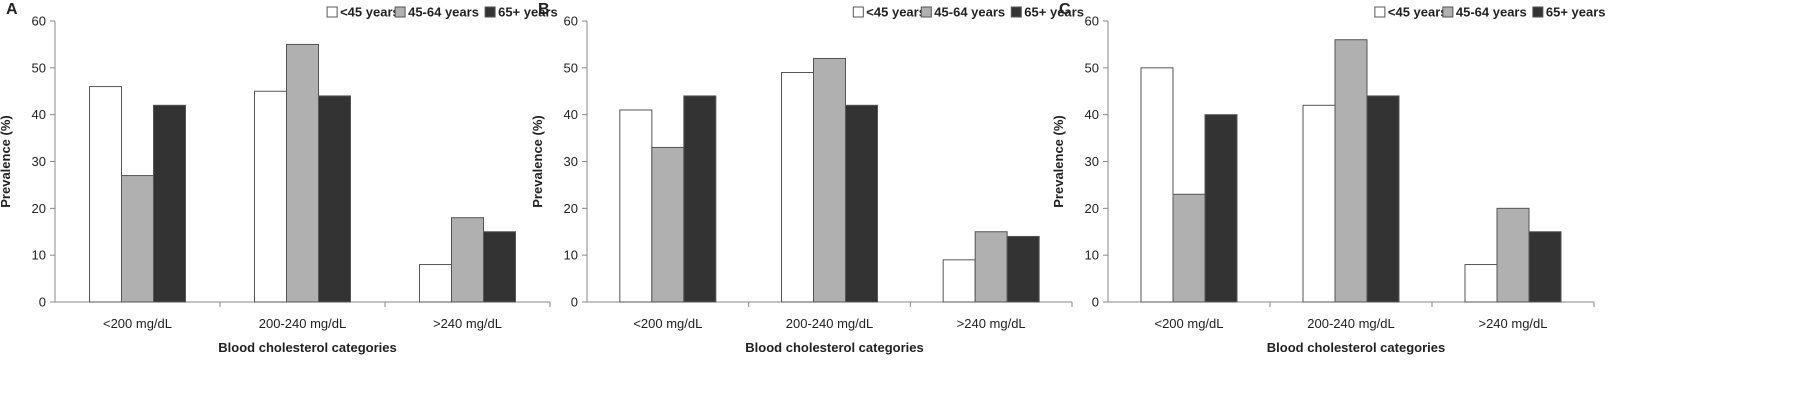 This screenshot has width=1800, height=411. What do you see at coordinates (12, 9) in the screenshot?
I see `panel-label: A` at bounding box center [12, 9].